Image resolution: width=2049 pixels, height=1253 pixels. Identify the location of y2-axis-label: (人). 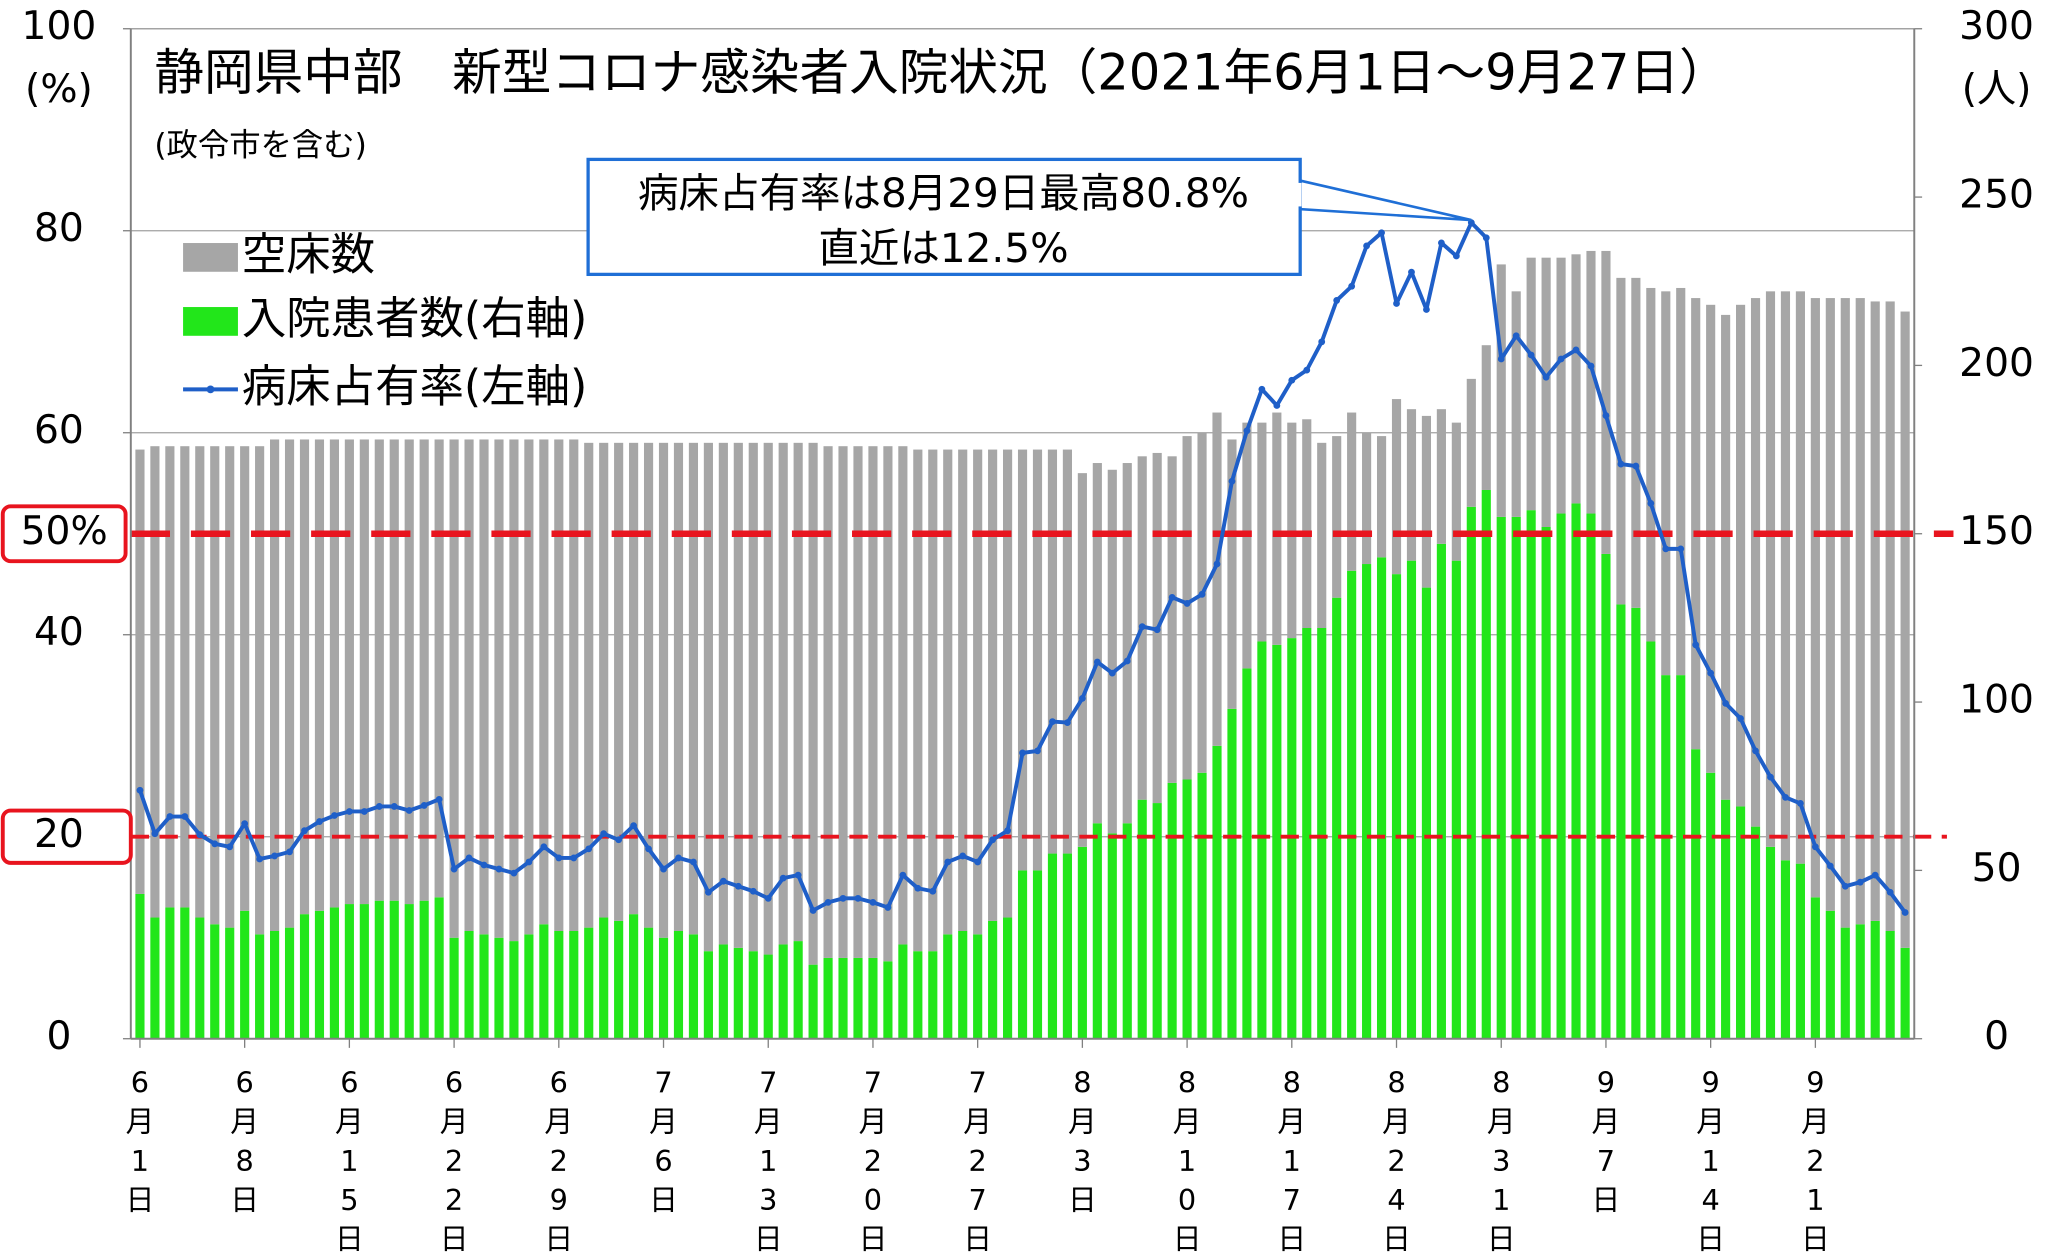
(1997, 89).